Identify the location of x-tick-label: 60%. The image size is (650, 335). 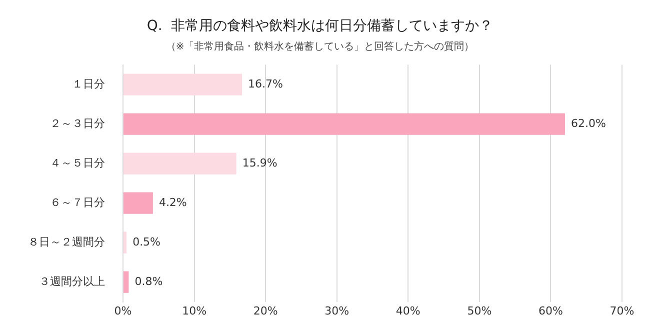
(550, 311).